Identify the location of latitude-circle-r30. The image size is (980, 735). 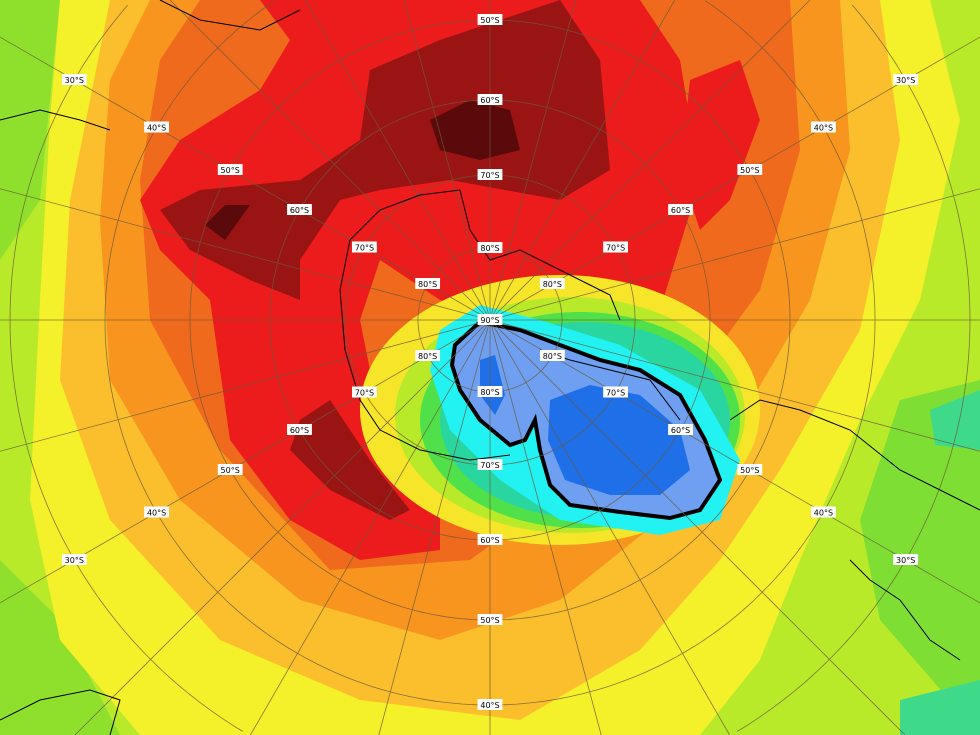
(911, 162).